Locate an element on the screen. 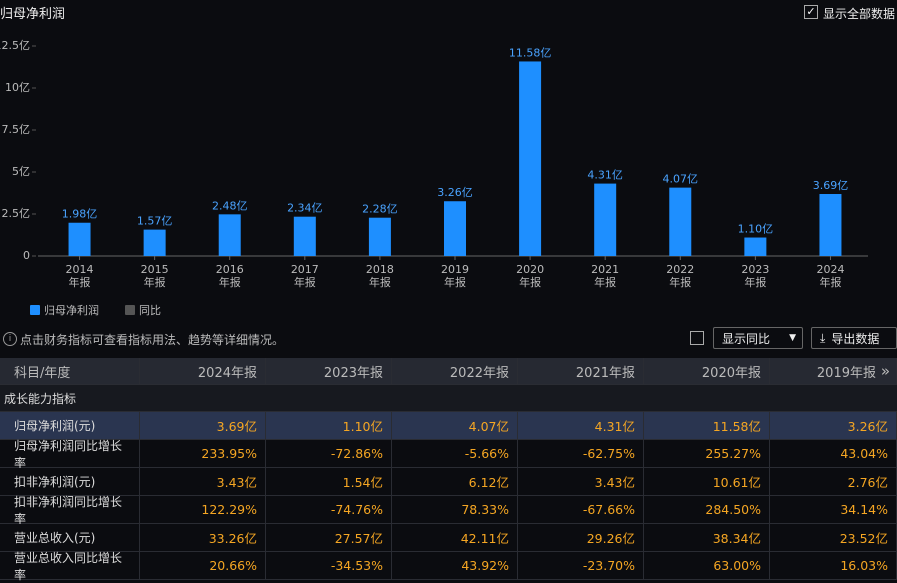  export-button: ⤓ 导出数据 is located at coordinates (854, 338).